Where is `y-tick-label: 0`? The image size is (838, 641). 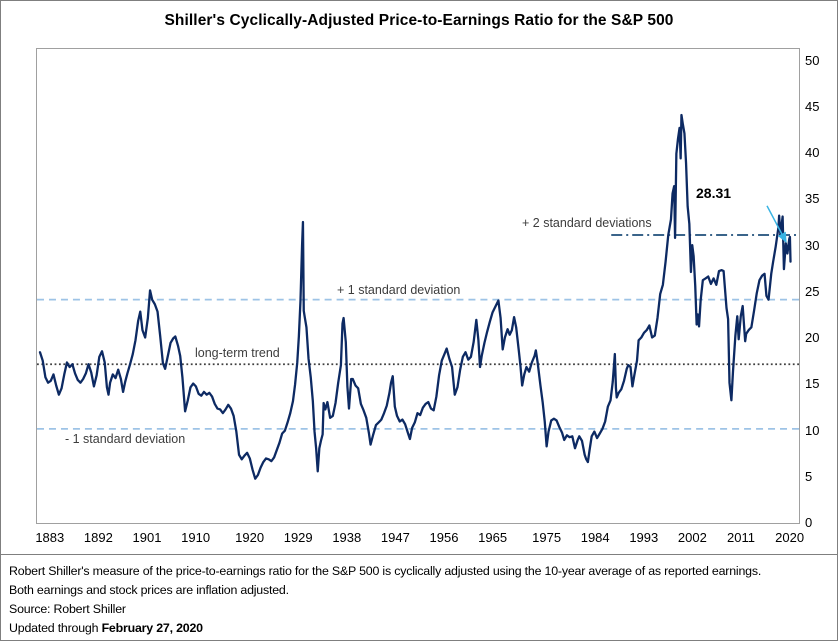 y-tick-label: 0 is located at coordinates (809, 522).